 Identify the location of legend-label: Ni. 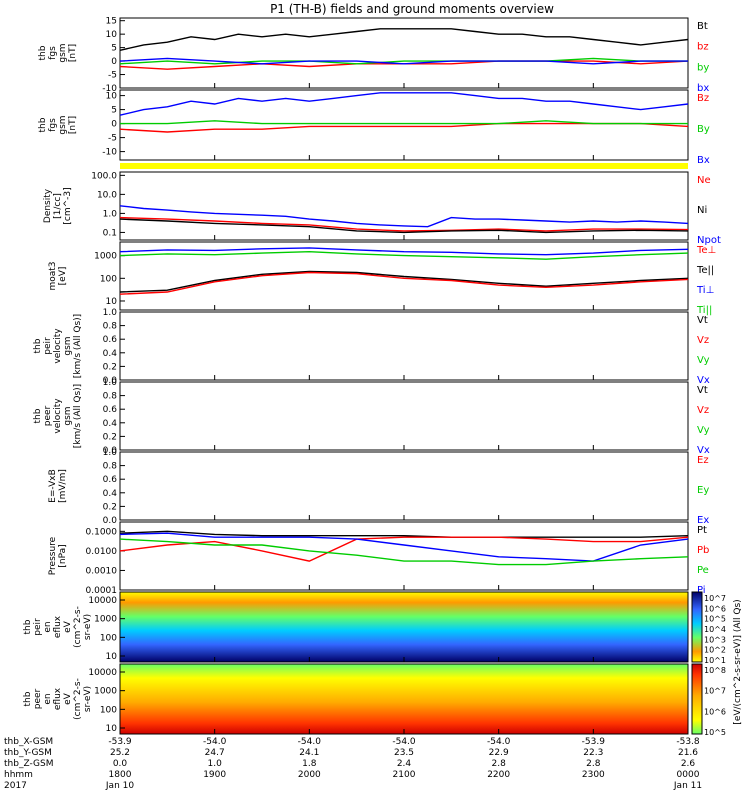
(702, 210).